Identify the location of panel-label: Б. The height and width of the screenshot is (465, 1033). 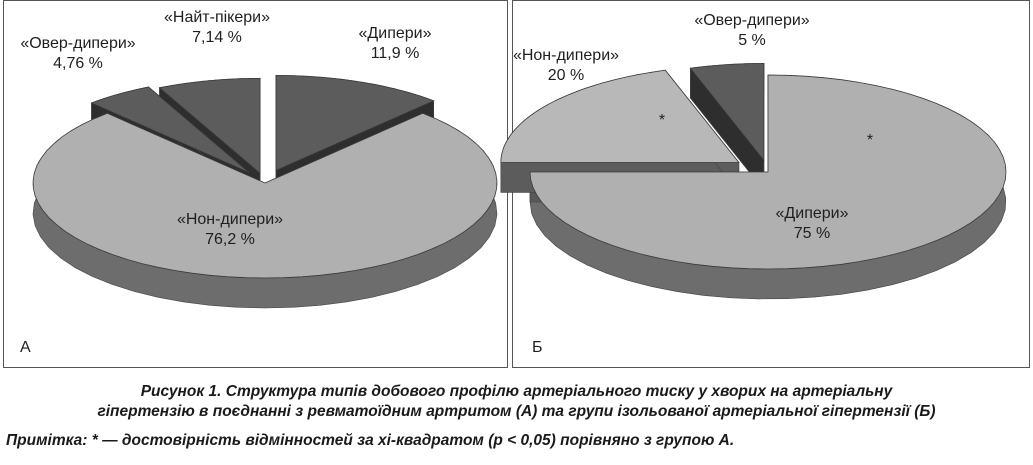
(537, 347).